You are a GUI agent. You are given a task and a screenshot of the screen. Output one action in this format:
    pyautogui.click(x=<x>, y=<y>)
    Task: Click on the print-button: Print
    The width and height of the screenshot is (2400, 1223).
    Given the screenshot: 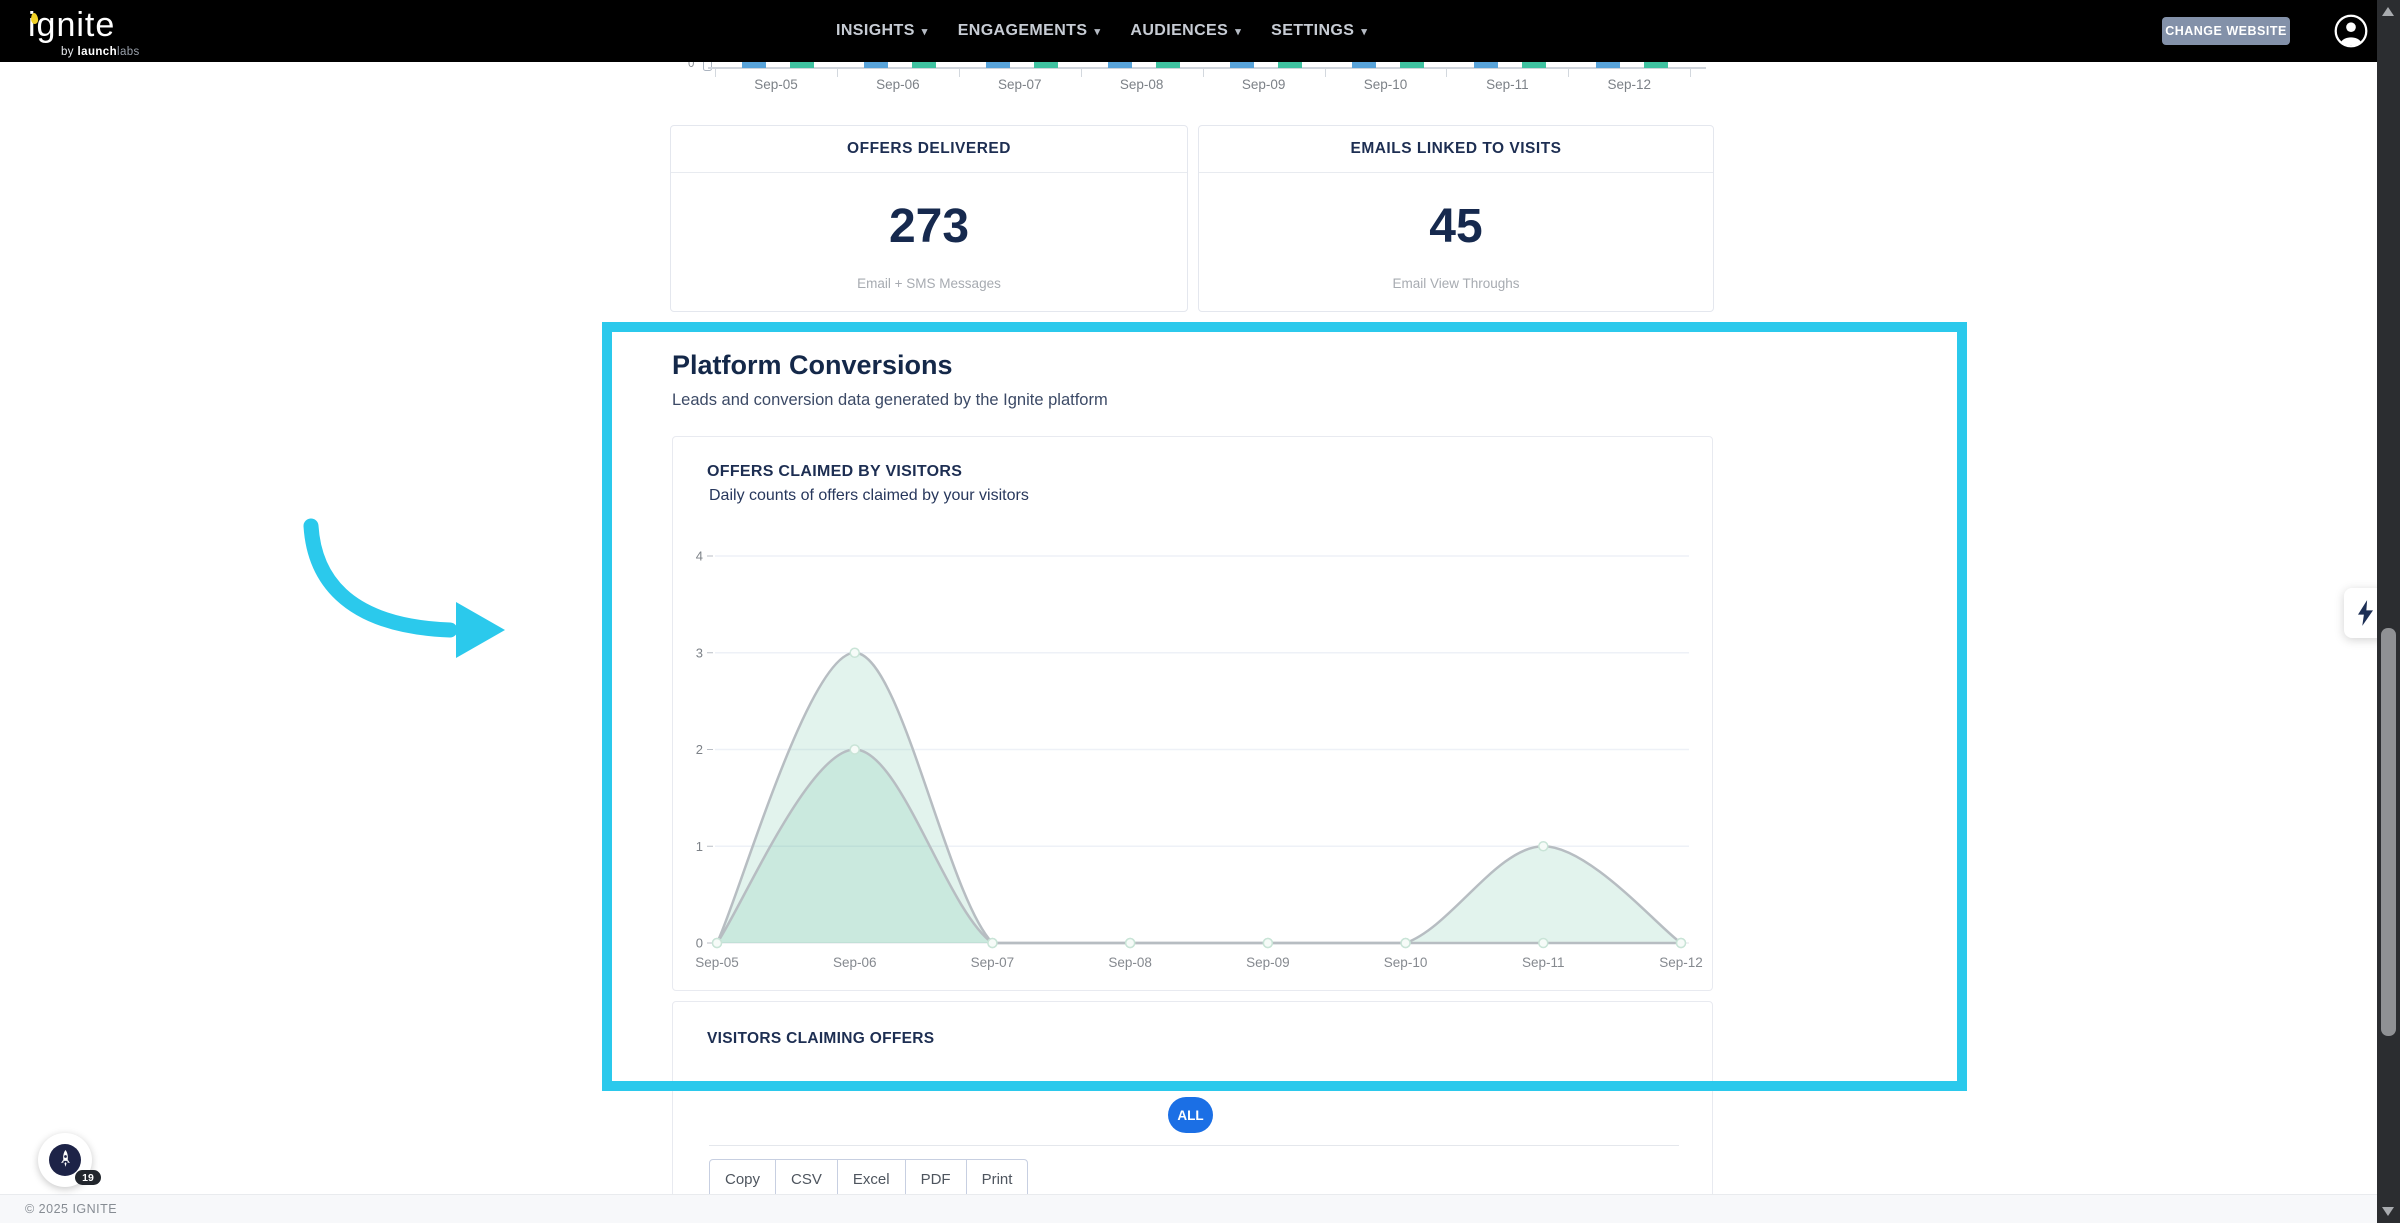 What is the action you would take?
    pyautogui.click(x=997, y=1179)
    